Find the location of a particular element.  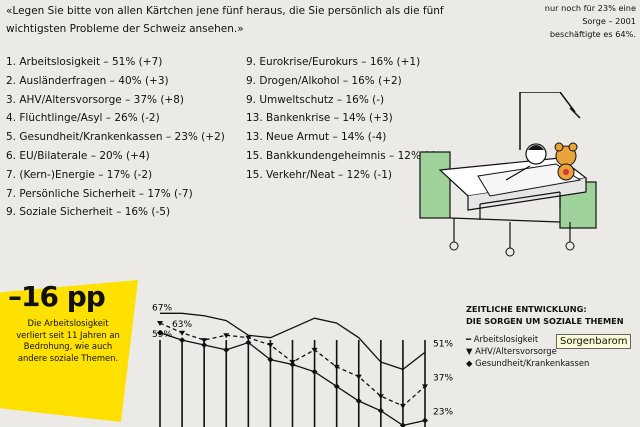

list-item: 15. Verkehr/Neat – 12% (-1) is located at coordinates (319, 174).